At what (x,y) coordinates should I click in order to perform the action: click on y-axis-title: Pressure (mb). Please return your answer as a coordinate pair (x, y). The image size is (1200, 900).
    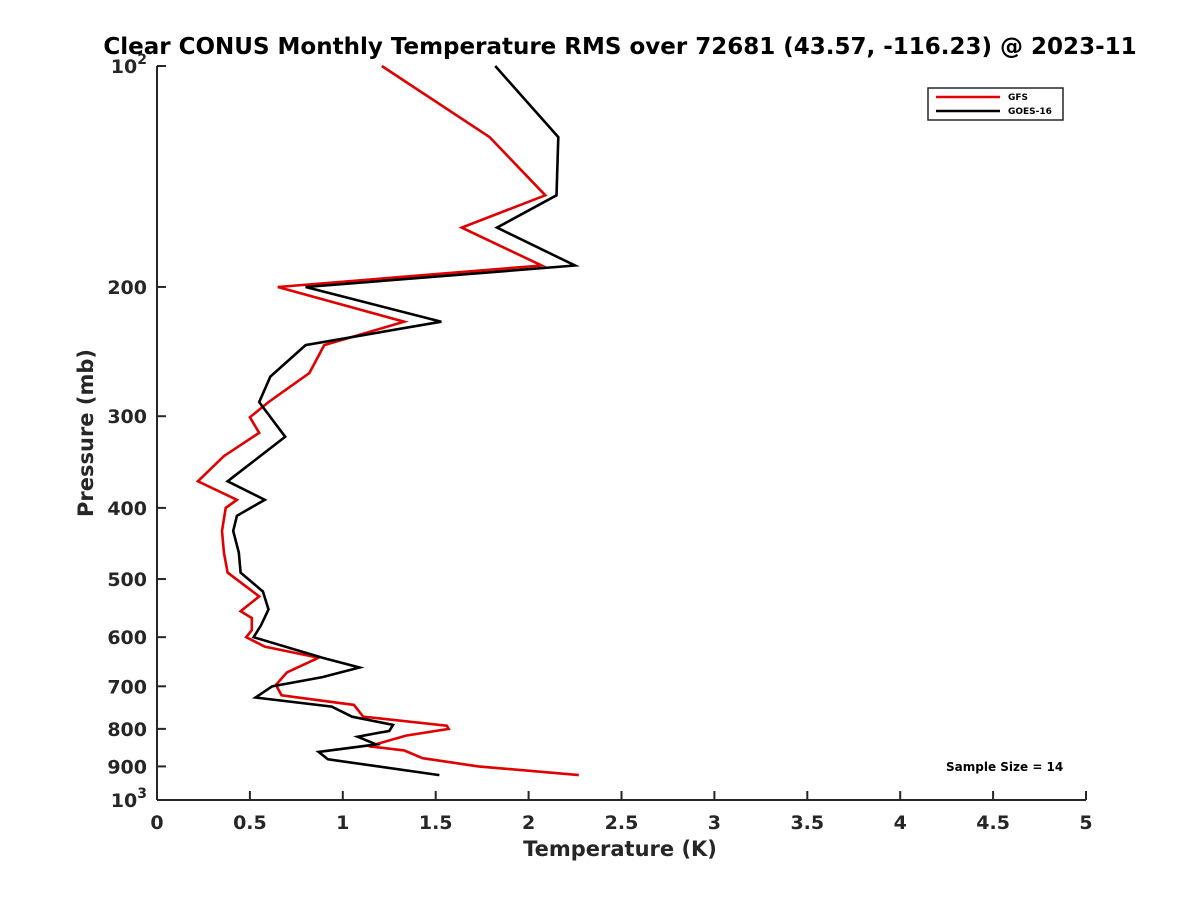
    Looking at the image, I should click on (86, 433).